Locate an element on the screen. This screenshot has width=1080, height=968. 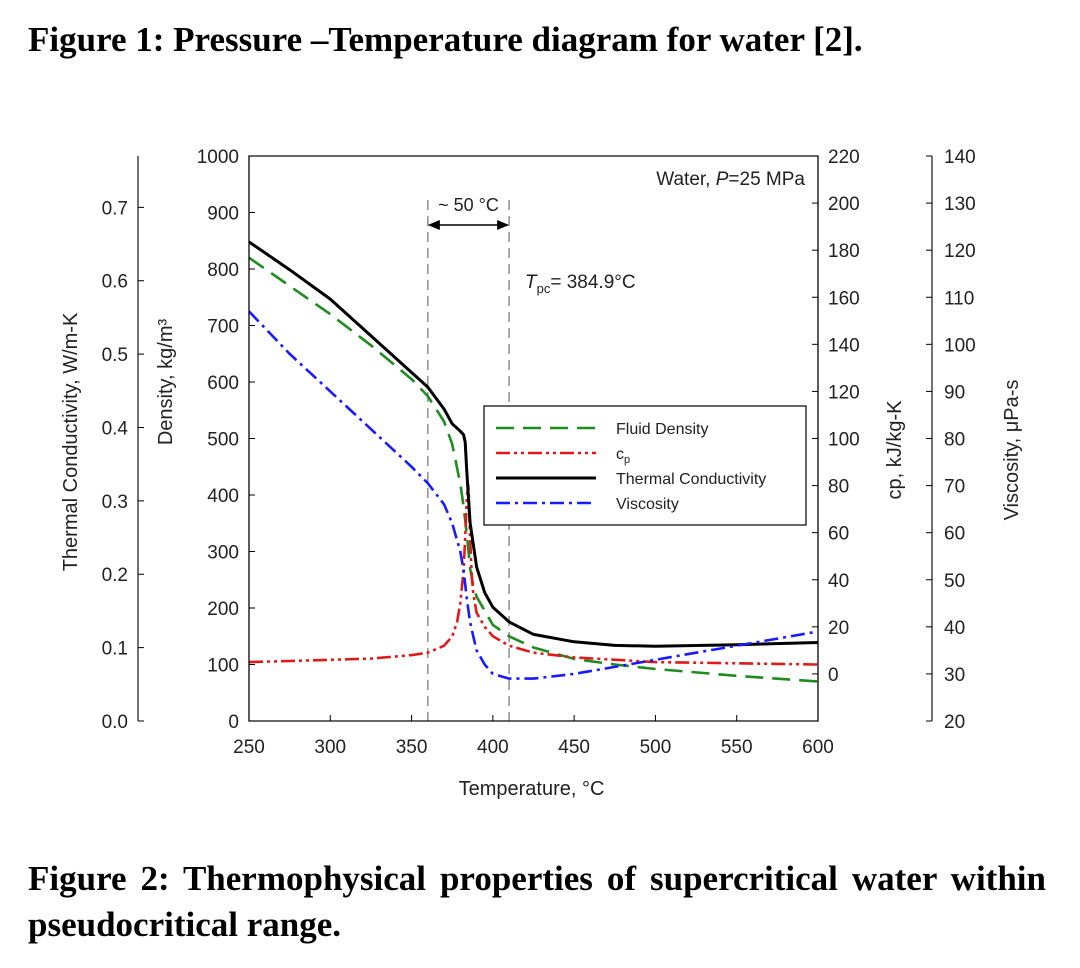
cp-tick-label: 200 is located at coordinates (844, 204).